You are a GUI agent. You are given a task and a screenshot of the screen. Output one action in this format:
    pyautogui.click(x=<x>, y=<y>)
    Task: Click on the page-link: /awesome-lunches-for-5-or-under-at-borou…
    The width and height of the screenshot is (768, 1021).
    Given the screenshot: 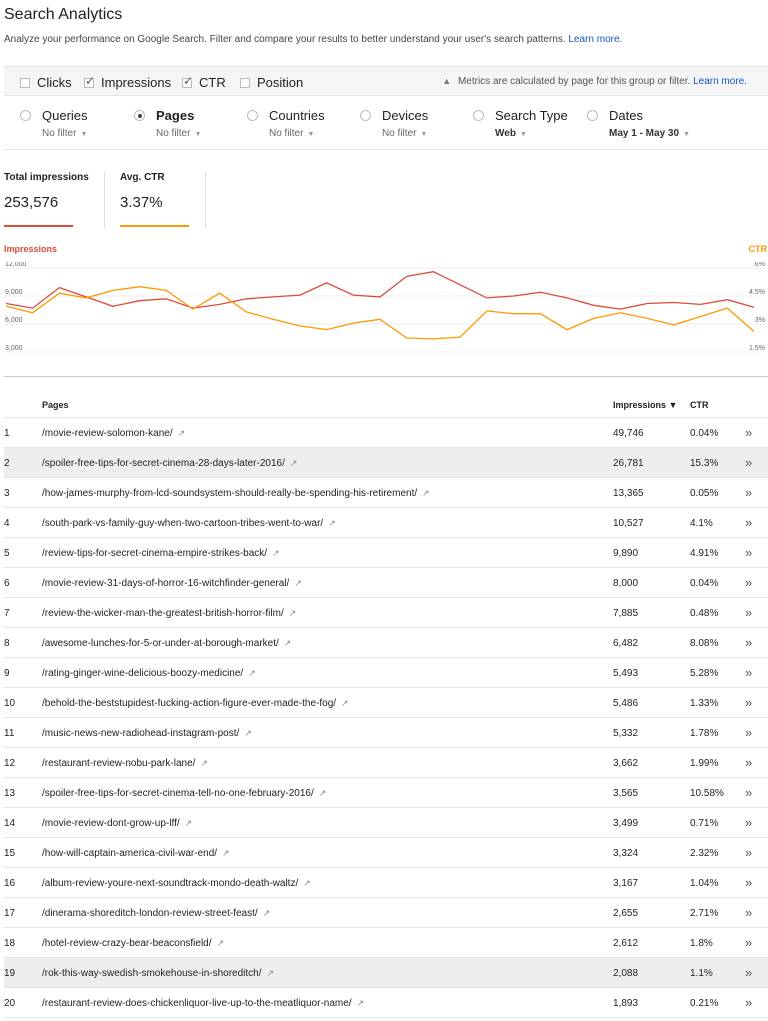 What is the action you would take?
    pyautogui.click(x=166, y=643)
    